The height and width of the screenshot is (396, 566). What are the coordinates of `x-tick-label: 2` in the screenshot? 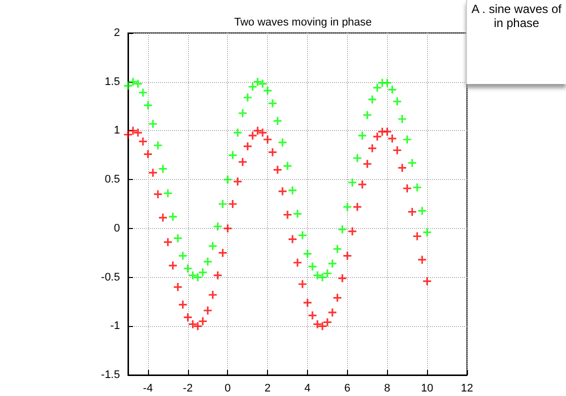 It's located at (267, 388).